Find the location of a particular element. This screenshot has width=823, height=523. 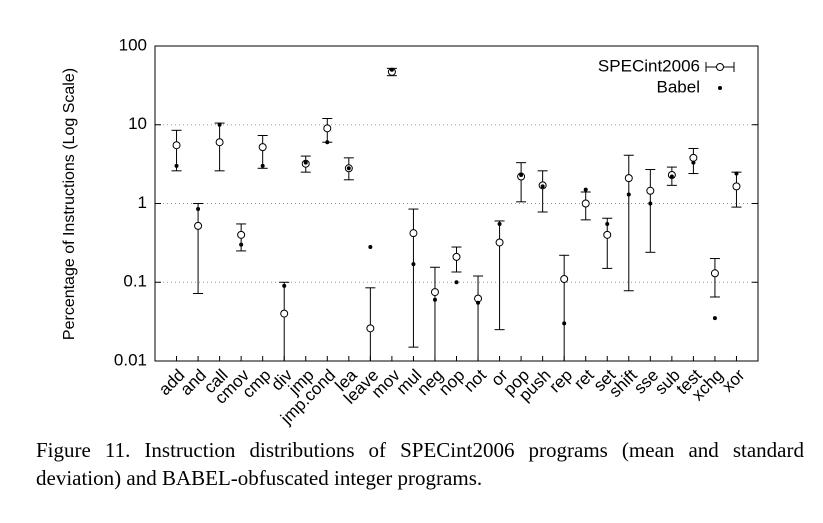

y-tick-label: 100 is located at coordinates (133, 44).